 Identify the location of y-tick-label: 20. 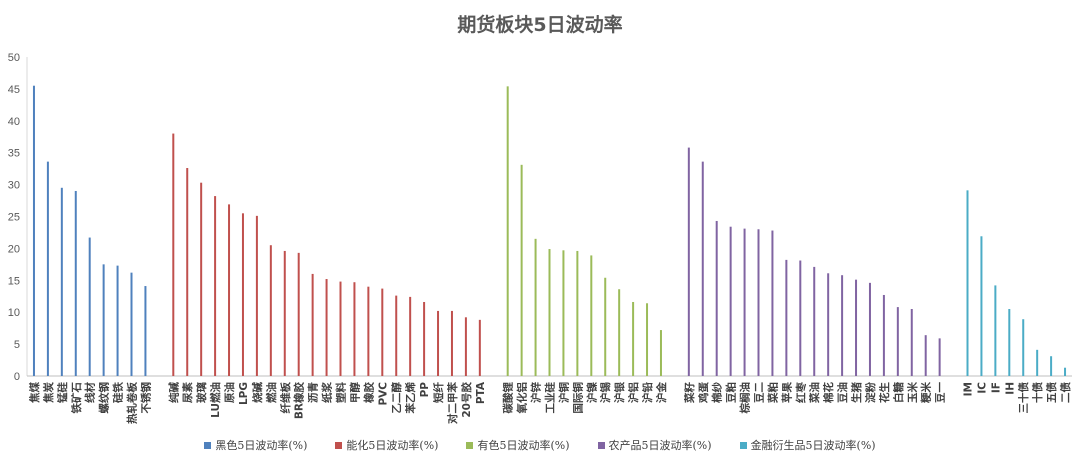
(14, 249).